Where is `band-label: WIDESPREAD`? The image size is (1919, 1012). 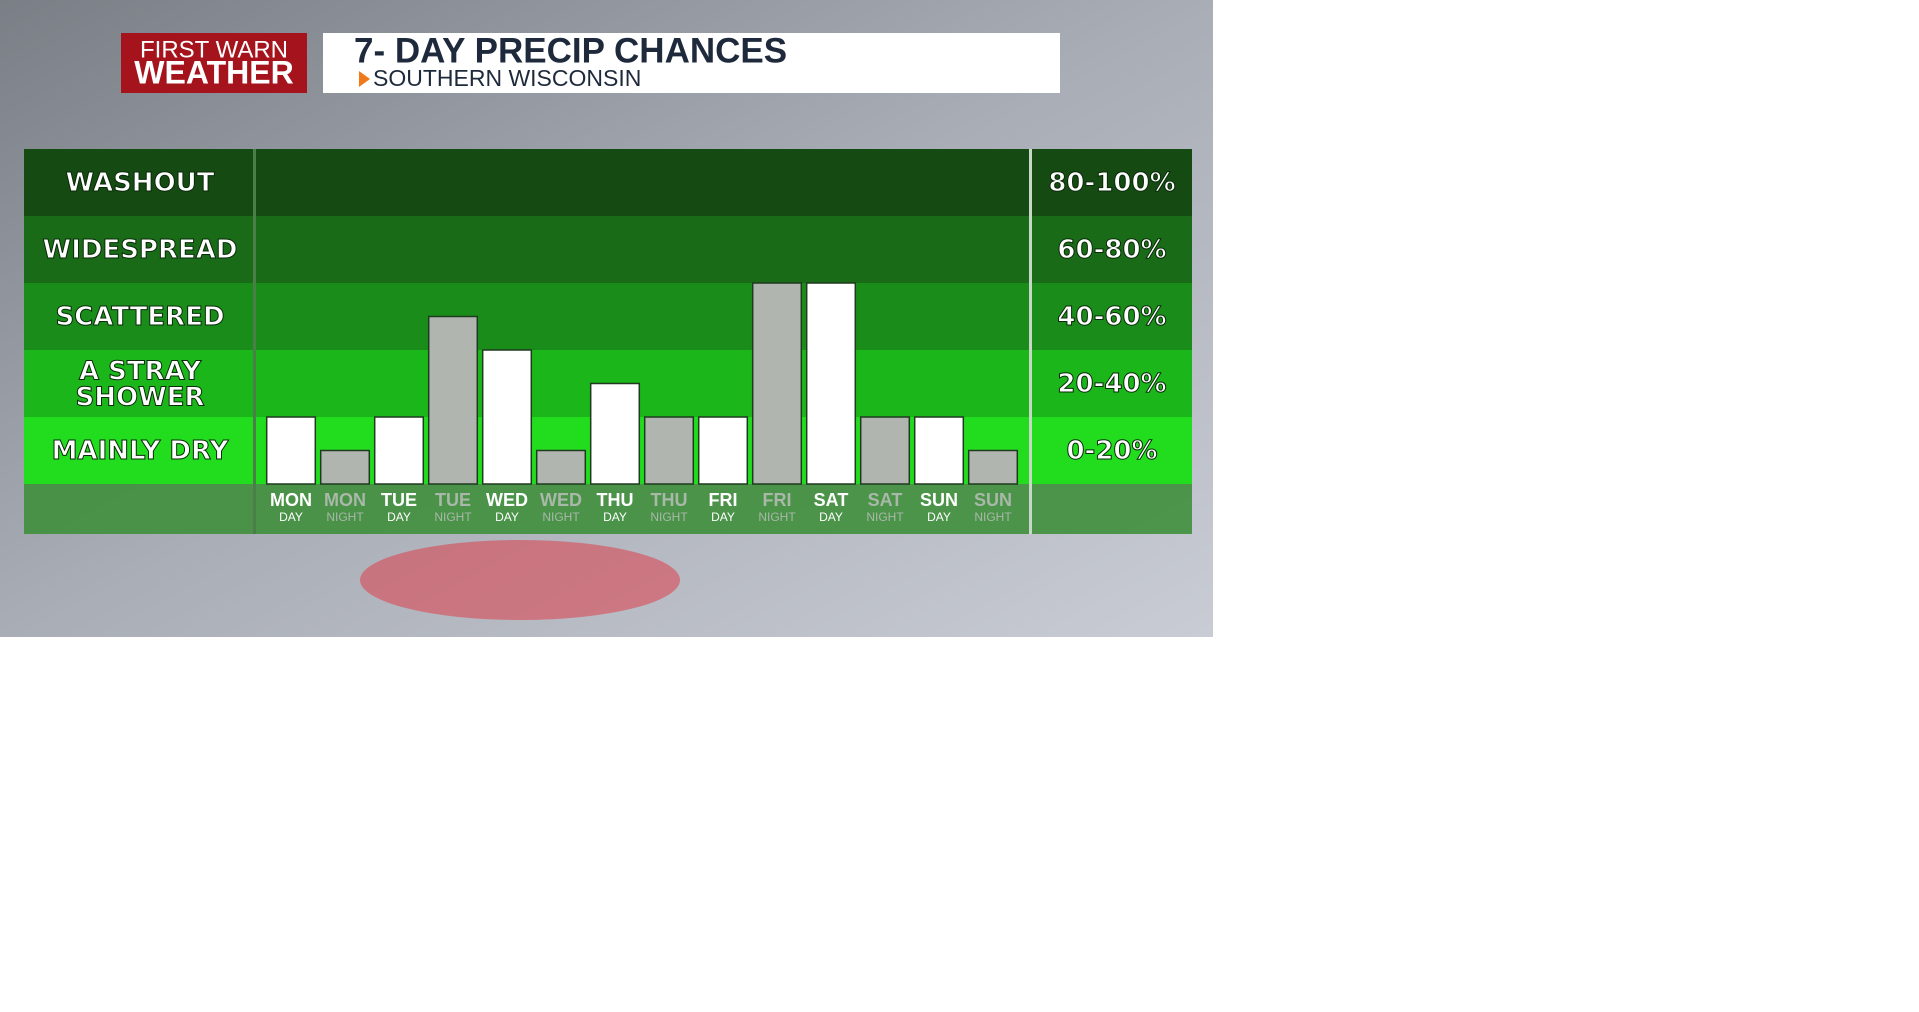
band-label: WIDESPREAD is located at coordinates (140, 250).